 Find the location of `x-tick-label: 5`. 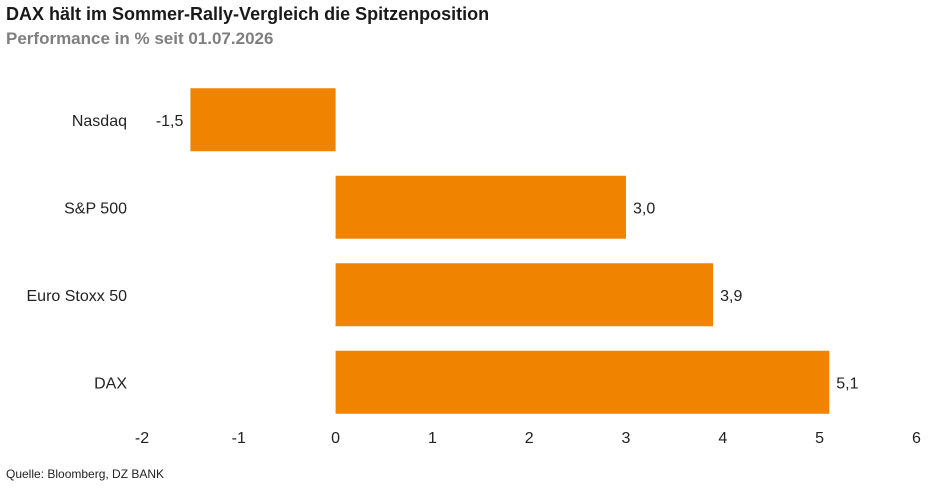

x-tick-label: 5 is located at coordinates (819, 438).